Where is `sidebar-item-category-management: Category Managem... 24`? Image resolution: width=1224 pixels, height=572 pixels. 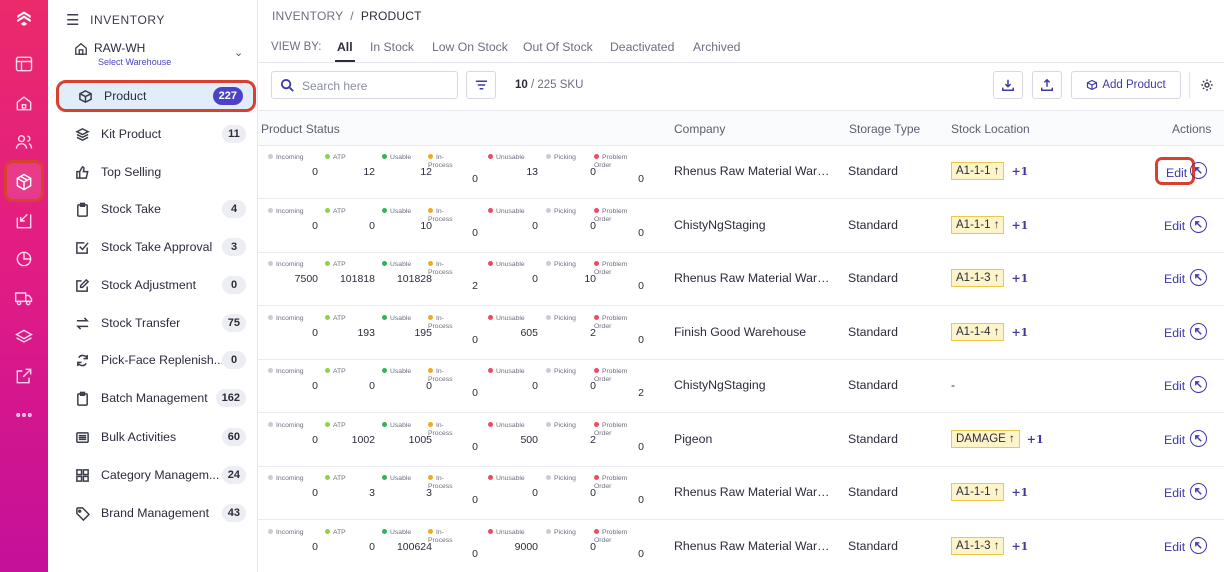 sidebar-item-category-management: Category Managem... 24 is located at coordinates (156, 475).